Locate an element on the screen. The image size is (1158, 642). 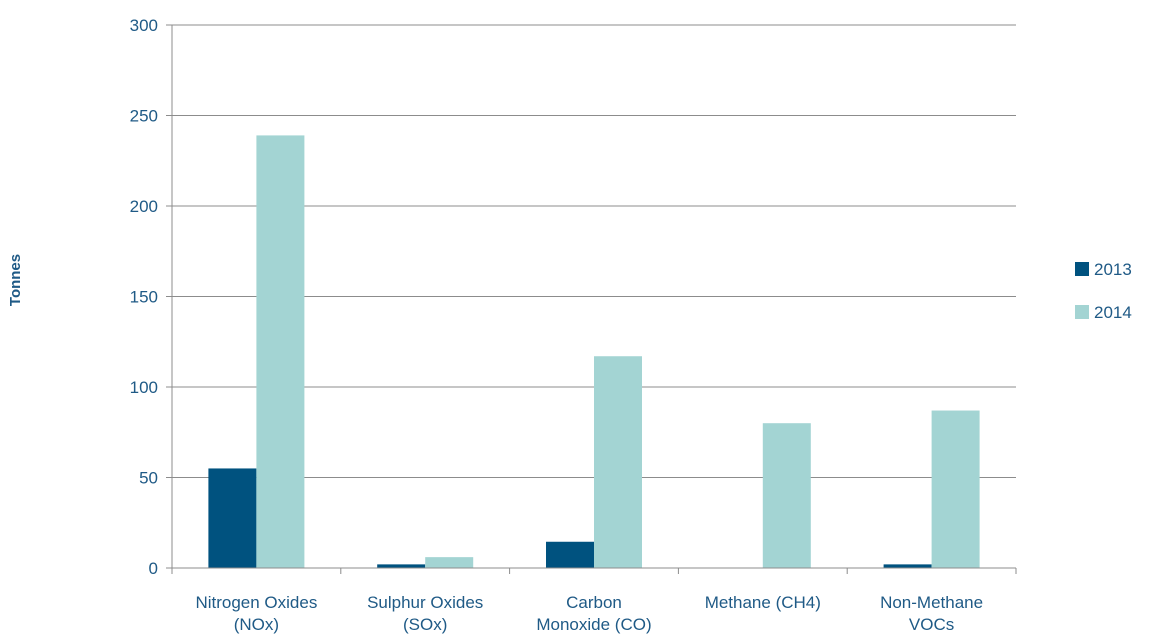
y-tick-label: 200 is located at coordinates (144, 206).